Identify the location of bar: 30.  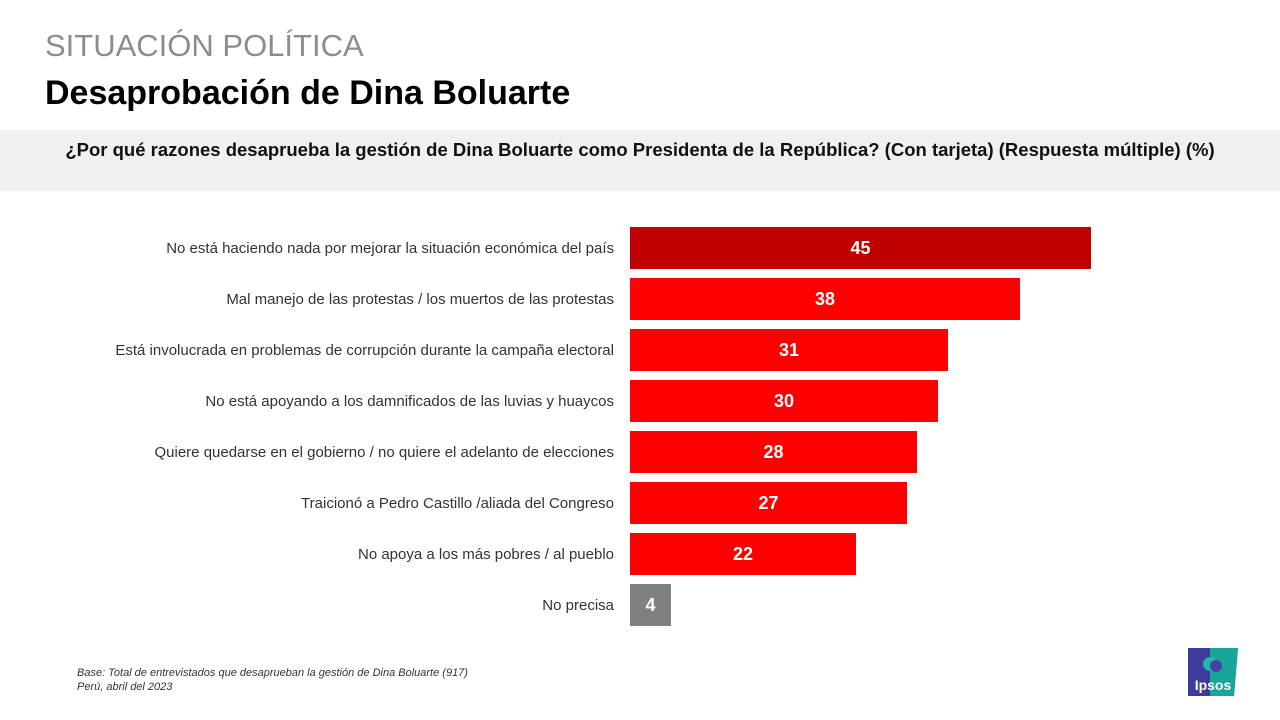
(784, 401).